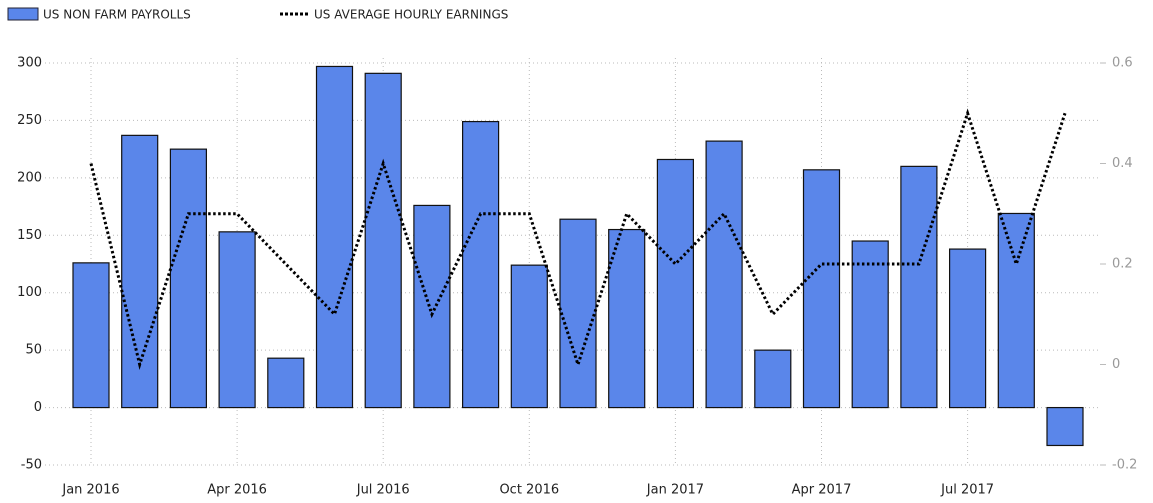  I want to click on y-tick-label: 200, so click(29, 177).